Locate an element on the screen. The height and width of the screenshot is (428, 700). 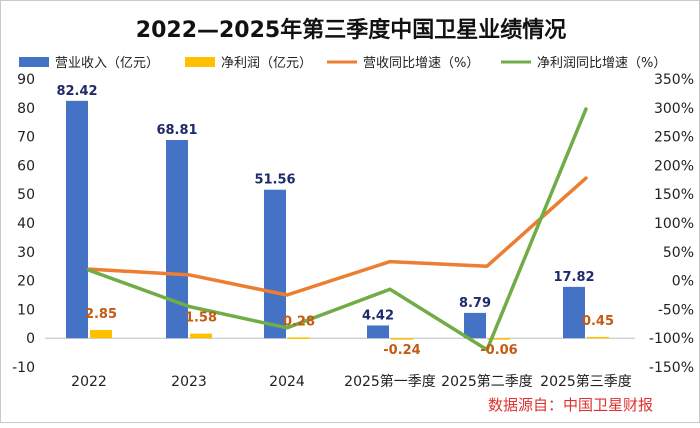
revenue-value-label: 17.82 is located at coordinates (573, 277).